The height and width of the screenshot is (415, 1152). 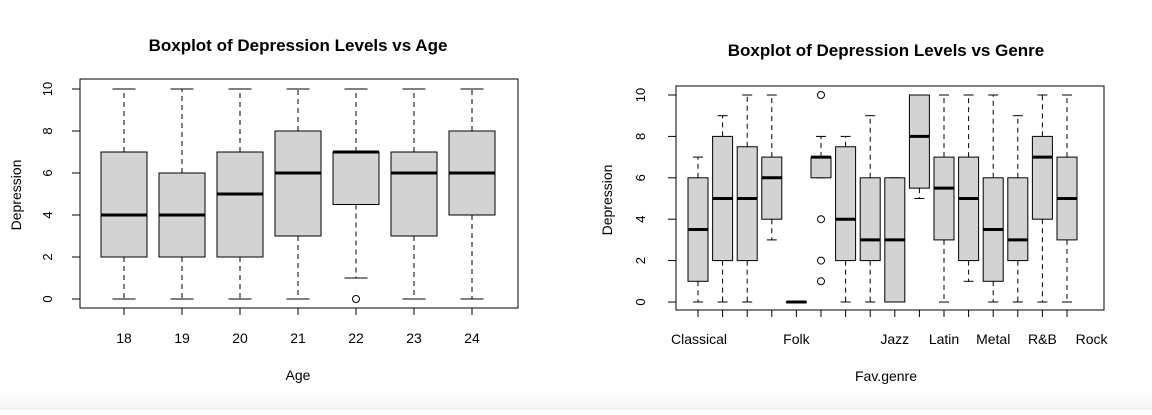 I want to click on x-axis-labels: Classical Folk Jazz Latin Metal R&B Rock, so click(x=890, y=339).